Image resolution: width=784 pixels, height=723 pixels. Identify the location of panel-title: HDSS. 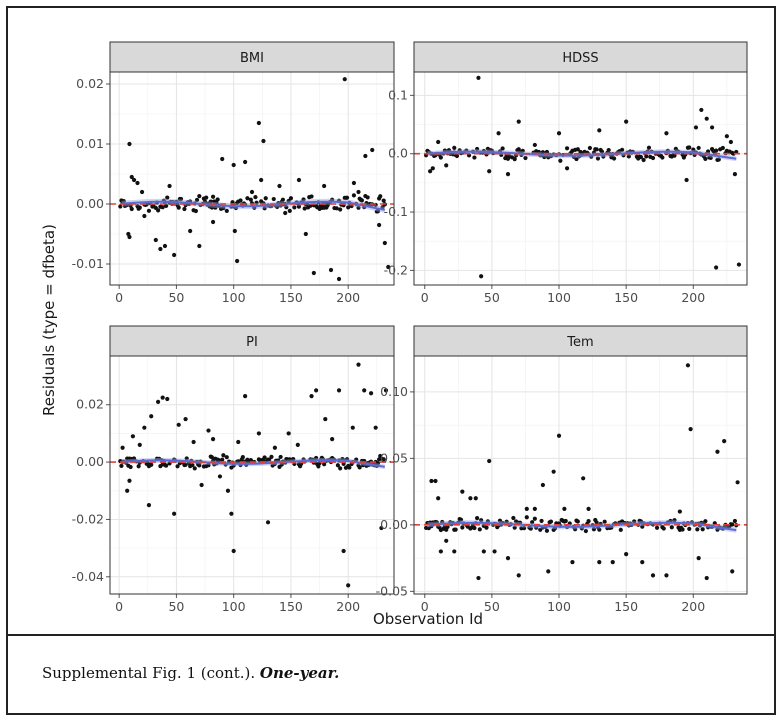
(580, 58).